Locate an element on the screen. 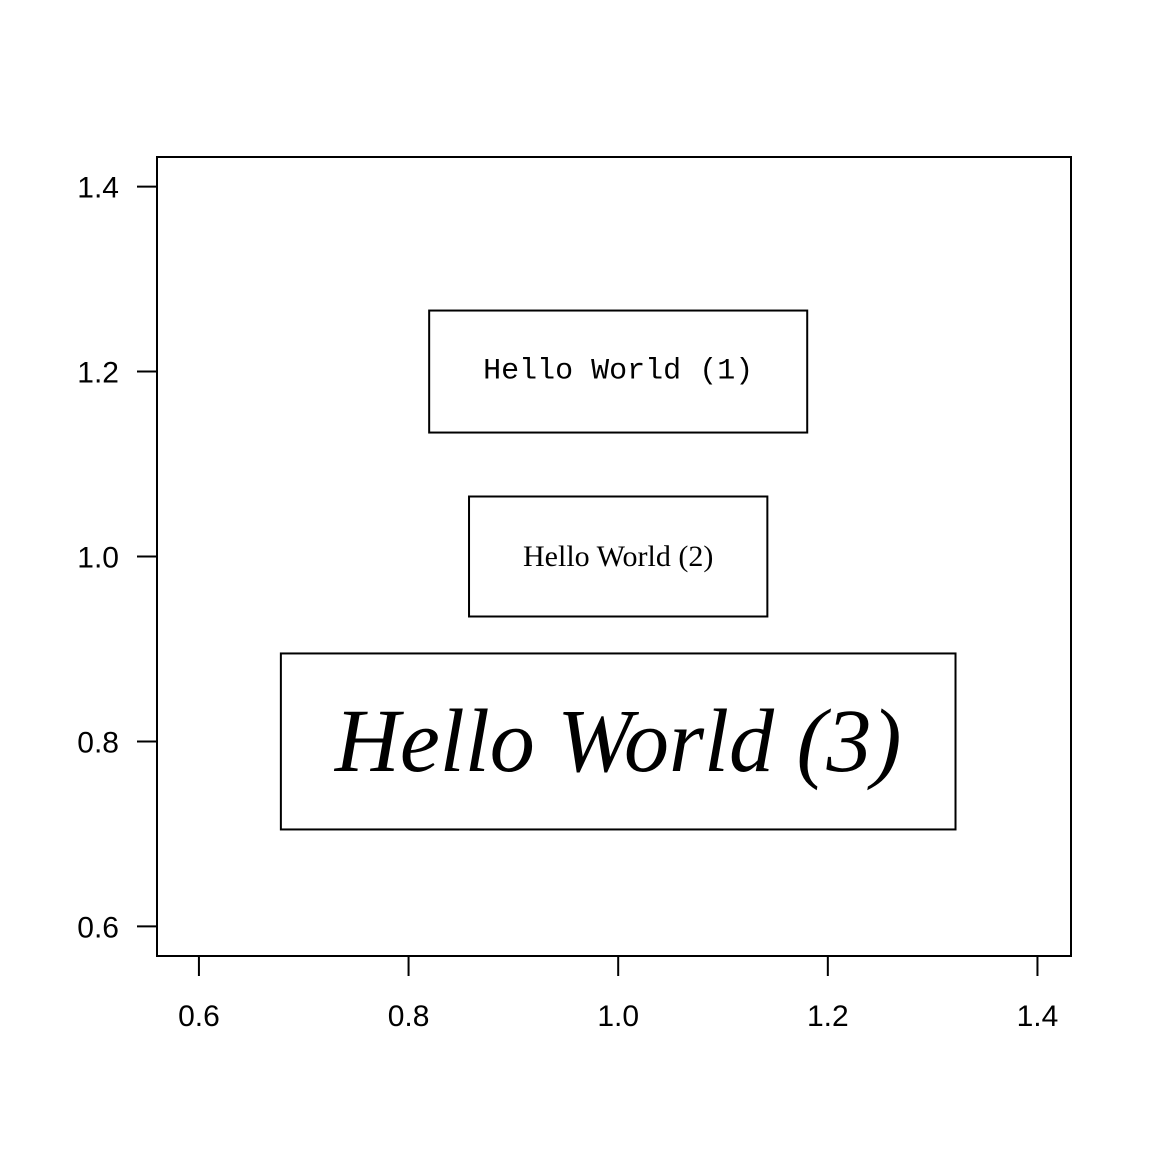  x-axis: 0.6 0.8 1.0 1.2 1.4 is located at coordinates (618, 994).